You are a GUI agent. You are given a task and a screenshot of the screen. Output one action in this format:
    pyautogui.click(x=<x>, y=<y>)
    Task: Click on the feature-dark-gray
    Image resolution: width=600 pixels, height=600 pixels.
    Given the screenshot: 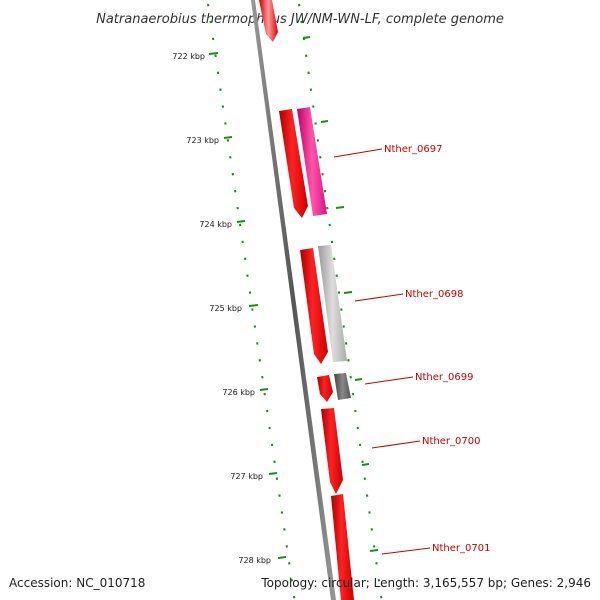 What is the action you would take?
    pyautogui.click(x=342, y=386)
    